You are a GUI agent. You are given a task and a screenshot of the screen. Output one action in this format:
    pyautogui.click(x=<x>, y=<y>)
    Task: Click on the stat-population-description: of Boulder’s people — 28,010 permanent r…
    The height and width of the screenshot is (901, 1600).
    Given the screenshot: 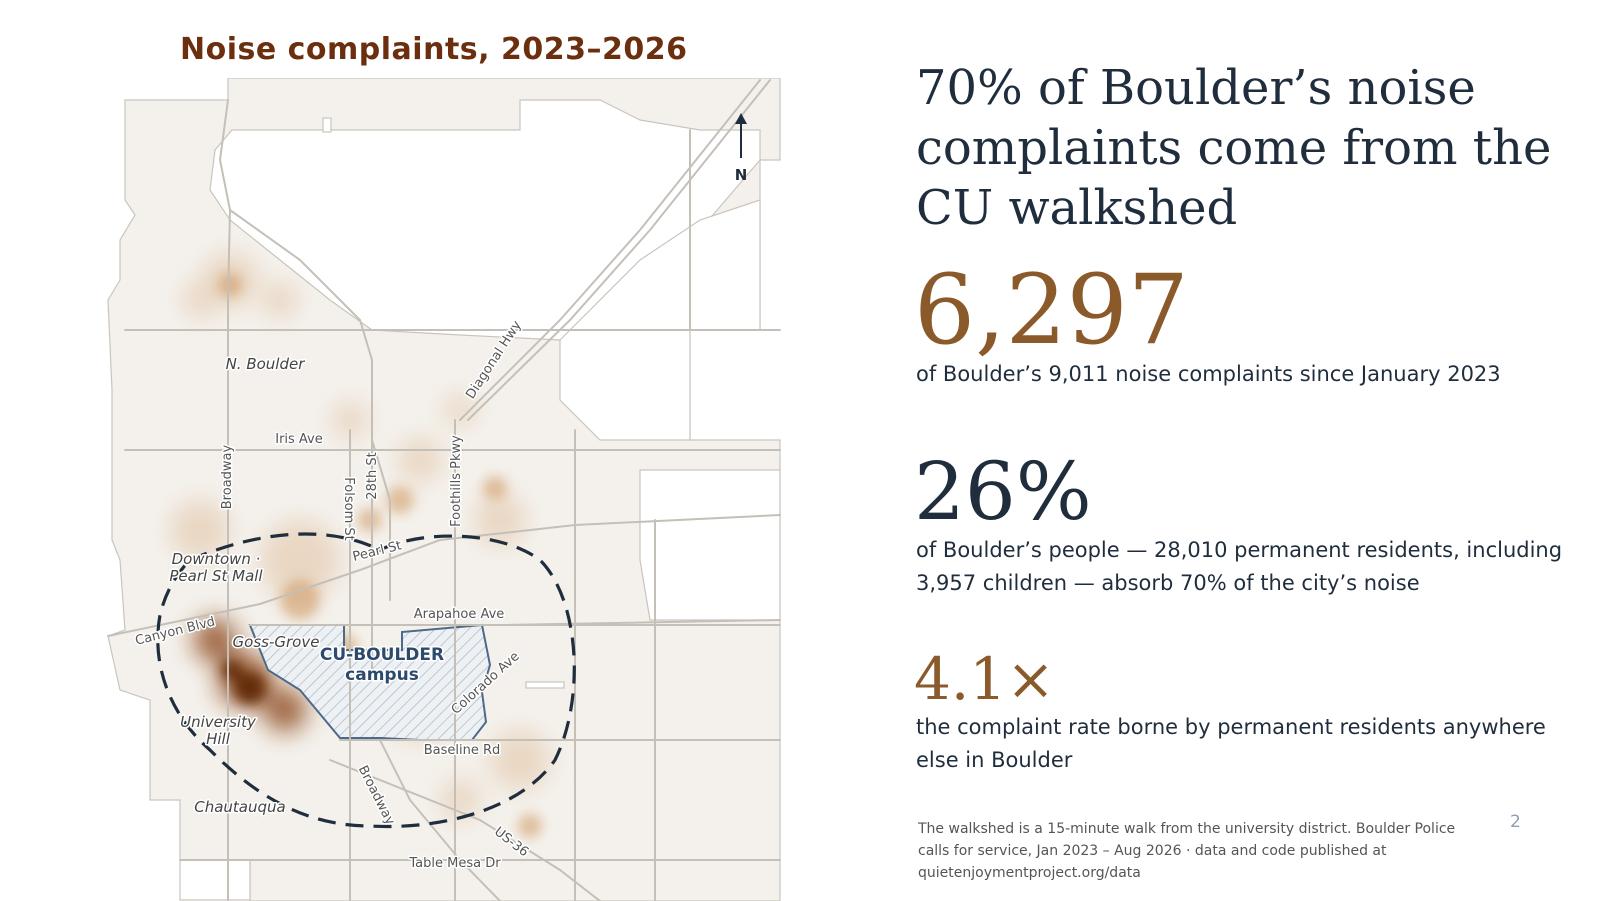 What is the action you would take?
    pyautogui.click(x=1239, y=566)
    